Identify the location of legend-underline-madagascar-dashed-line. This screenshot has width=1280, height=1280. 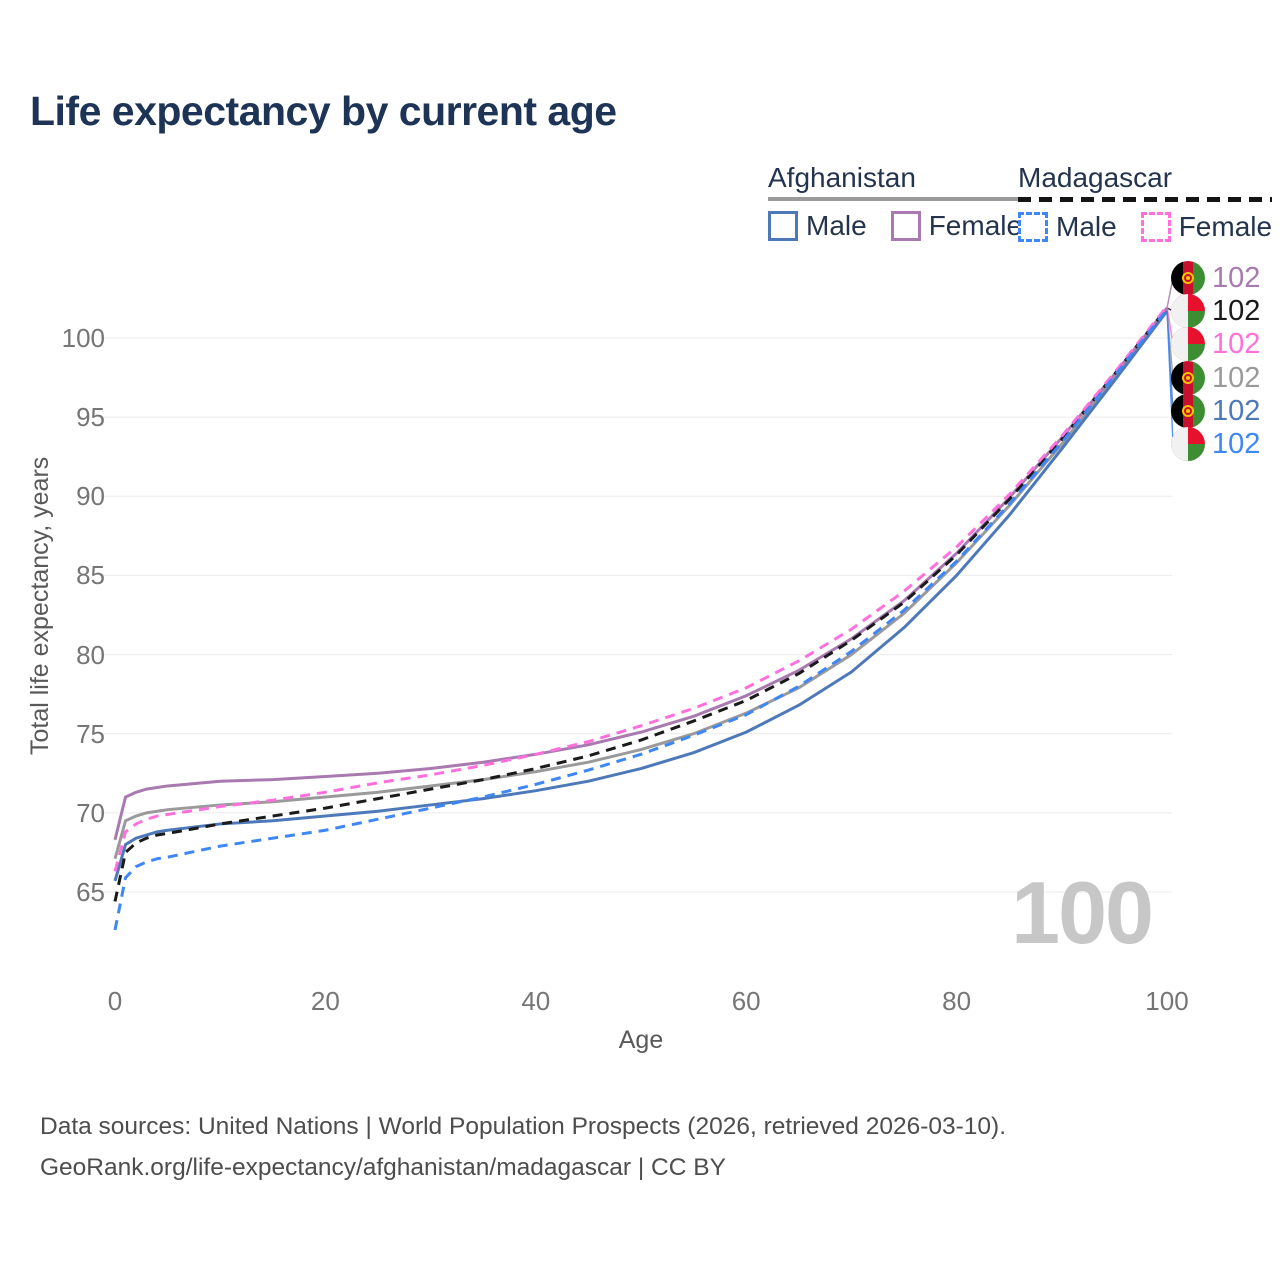
(1145, 199).